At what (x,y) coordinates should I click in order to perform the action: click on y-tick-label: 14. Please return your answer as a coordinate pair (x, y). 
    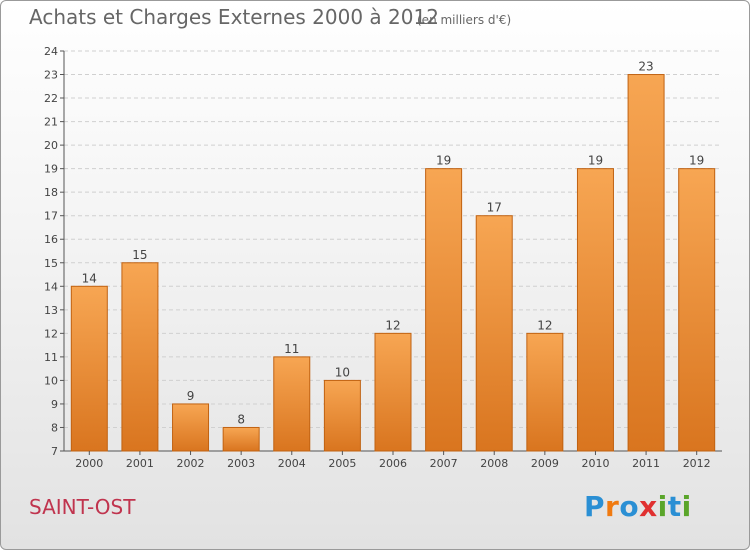
    Looking at the image, I should click on (51, 286).